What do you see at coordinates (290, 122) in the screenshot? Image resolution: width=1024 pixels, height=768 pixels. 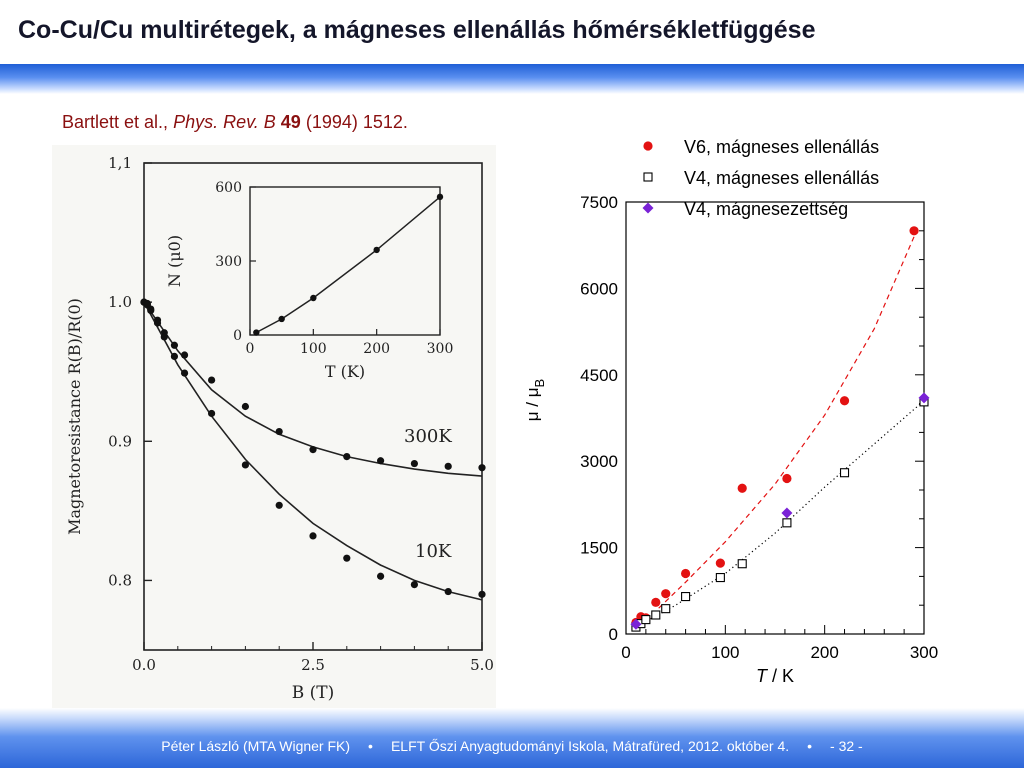 I see `citation-volume: 49` at bounding box center [290, 122].